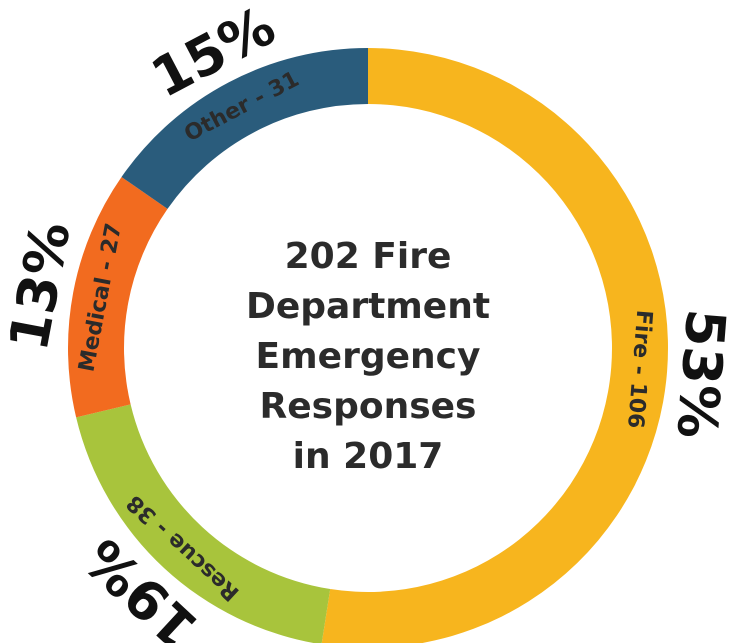 This screenshot has height=643, width=736. Describe the element at coordinates (368, 456) in the screenshot. I see `center-title-line-5: in 2017` at that location.